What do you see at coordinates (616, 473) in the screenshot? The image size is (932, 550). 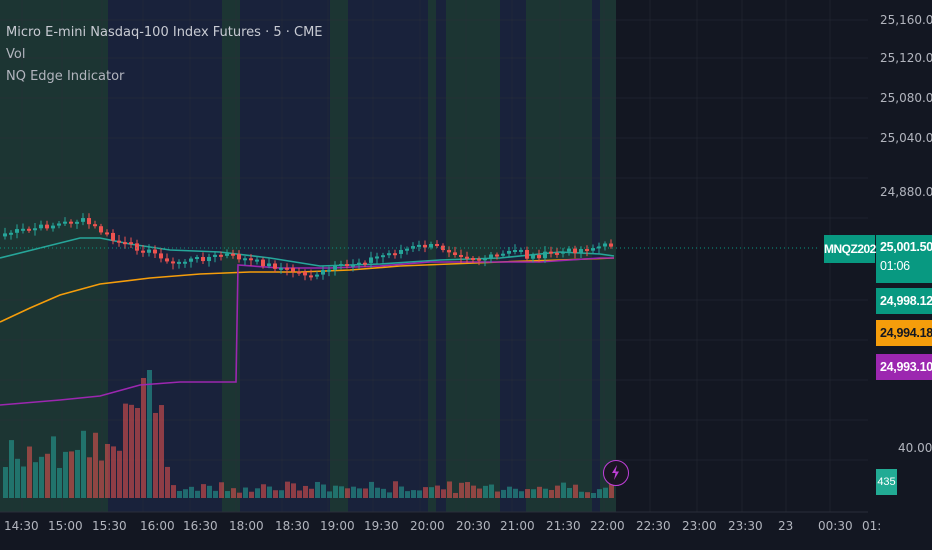 I see `lightning-icon` at bounding box center [616, 473].